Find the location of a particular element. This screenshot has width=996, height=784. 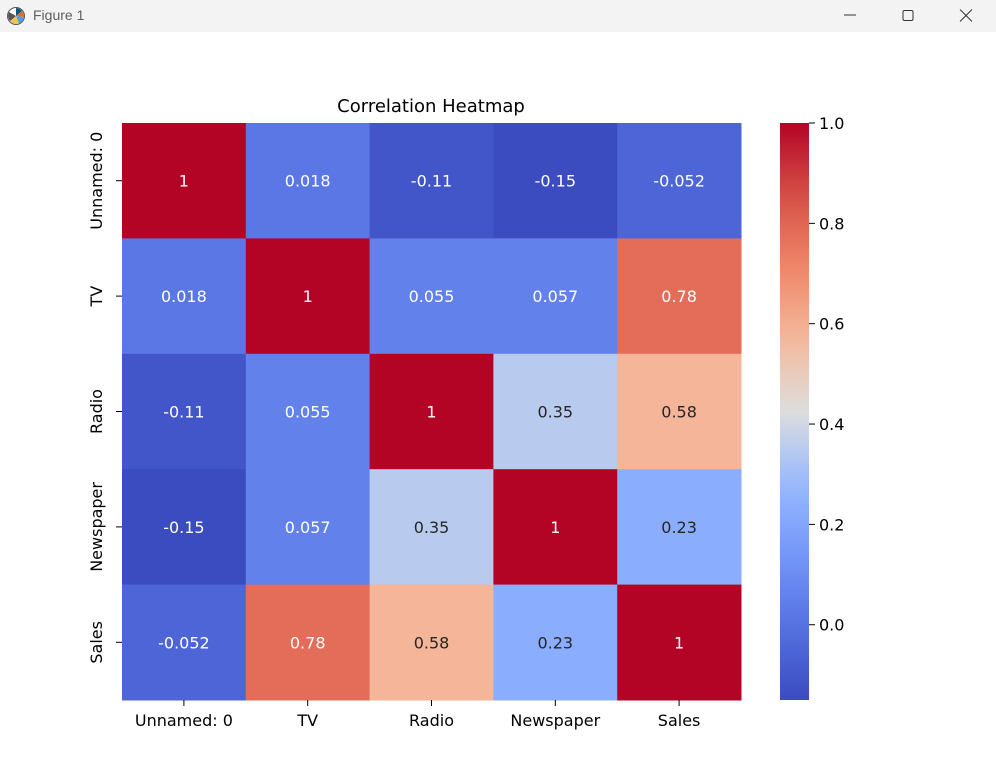

maximize-icon is located at coordinates (908, 15).